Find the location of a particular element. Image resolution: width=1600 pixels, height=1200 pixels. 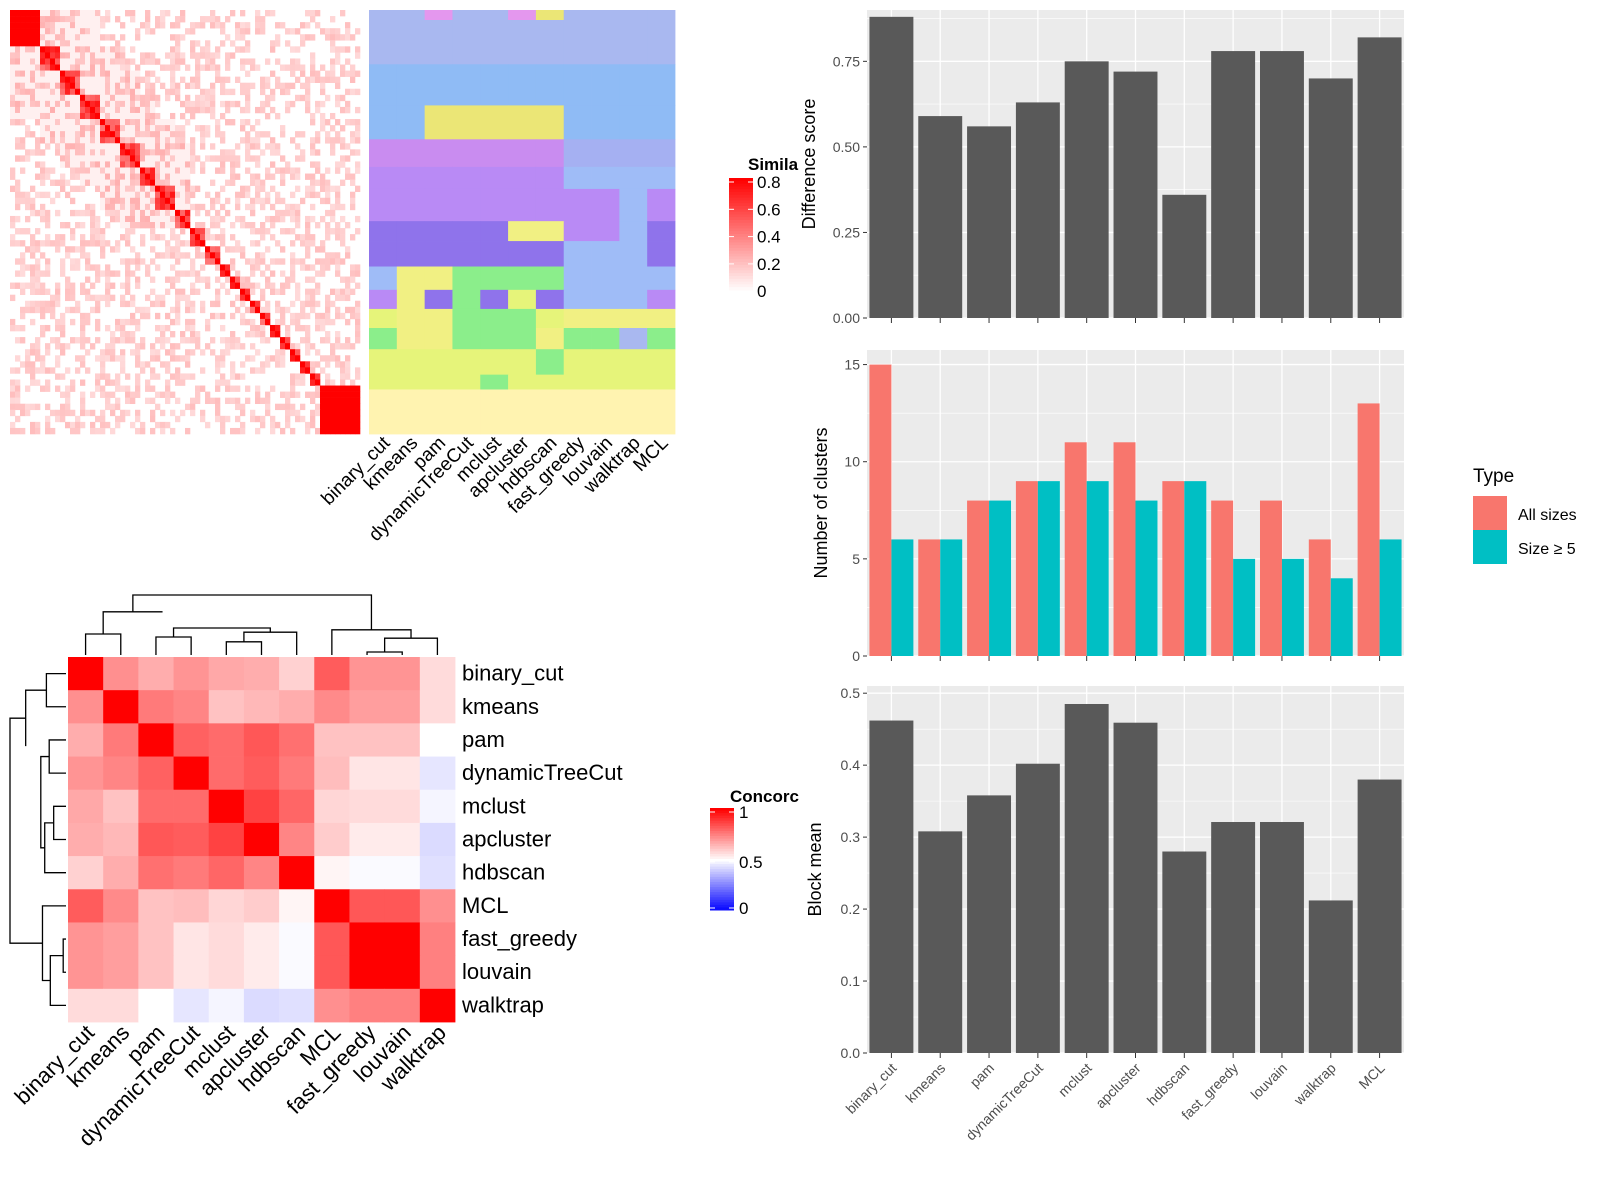

concordance-legend-label: 0 is located at coordinates (743, 908).